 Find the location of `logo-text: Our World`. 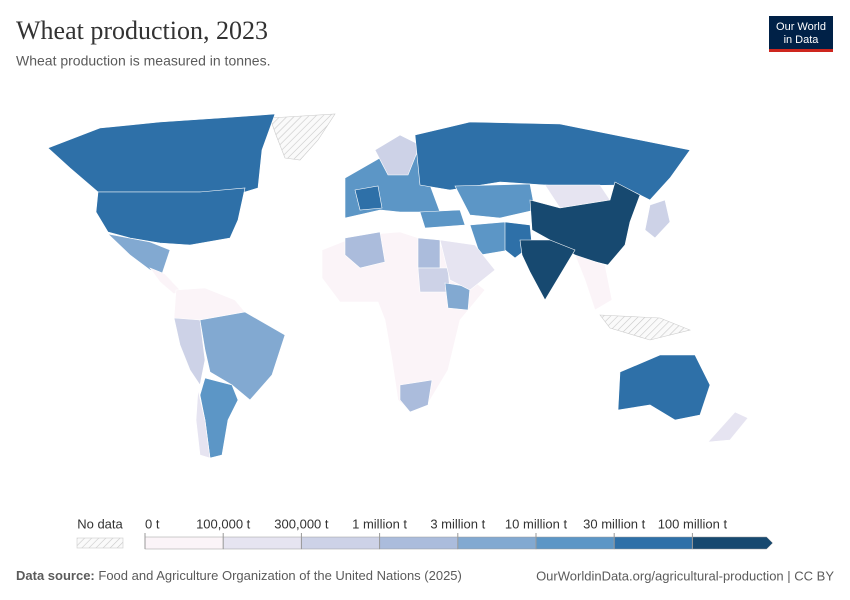

logo-text: Our World is located at coordinates (801, 27).